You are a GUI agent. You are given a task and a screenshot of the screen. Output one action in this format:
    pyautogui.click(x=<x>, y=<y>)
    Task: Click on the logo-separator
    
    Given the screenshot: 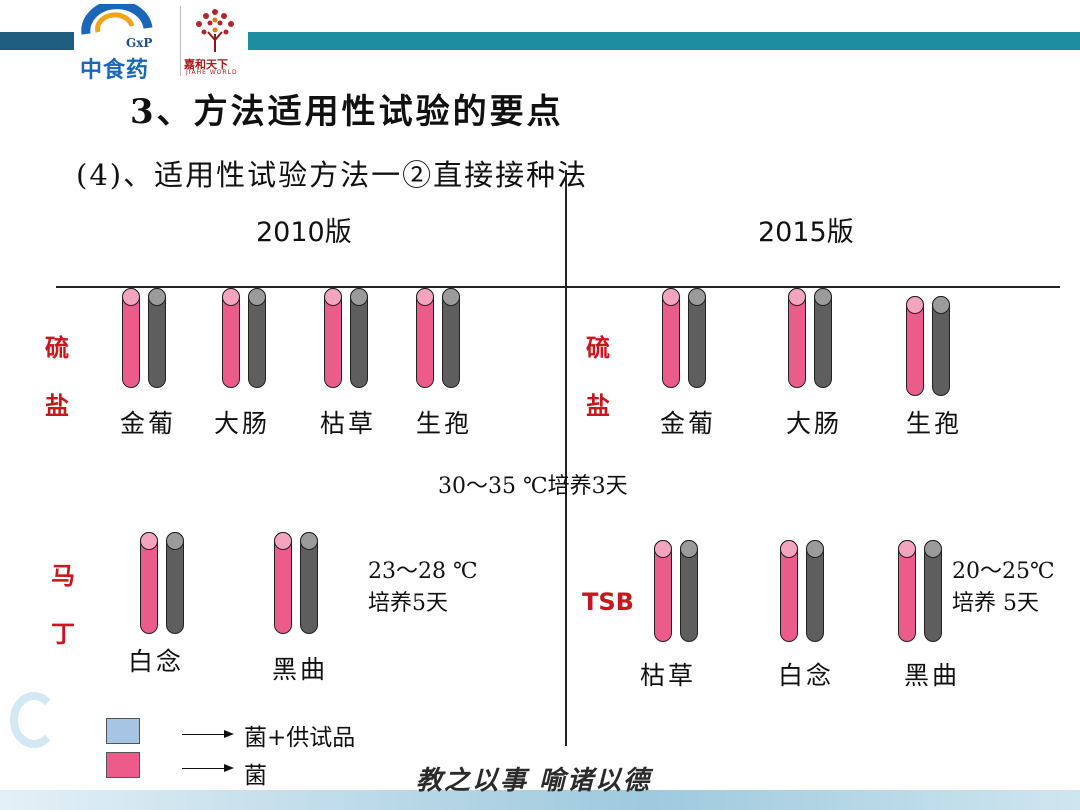 What is the action you would take?
    pyautogui.click(x=180, y=41)
    